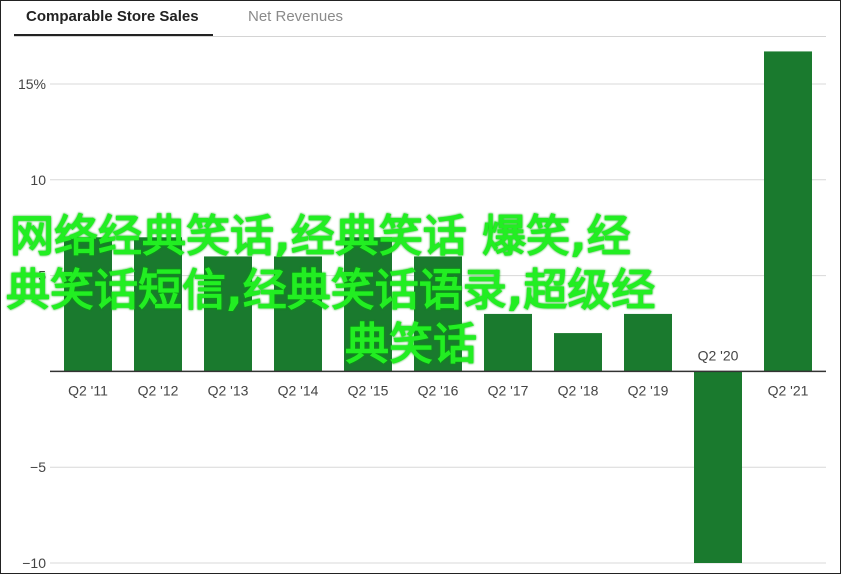 This screenshot has width=841, height=574. Describe the element at coordinates (38, 467) in the screenshot. I see `y-tick-label: −5` at that location.